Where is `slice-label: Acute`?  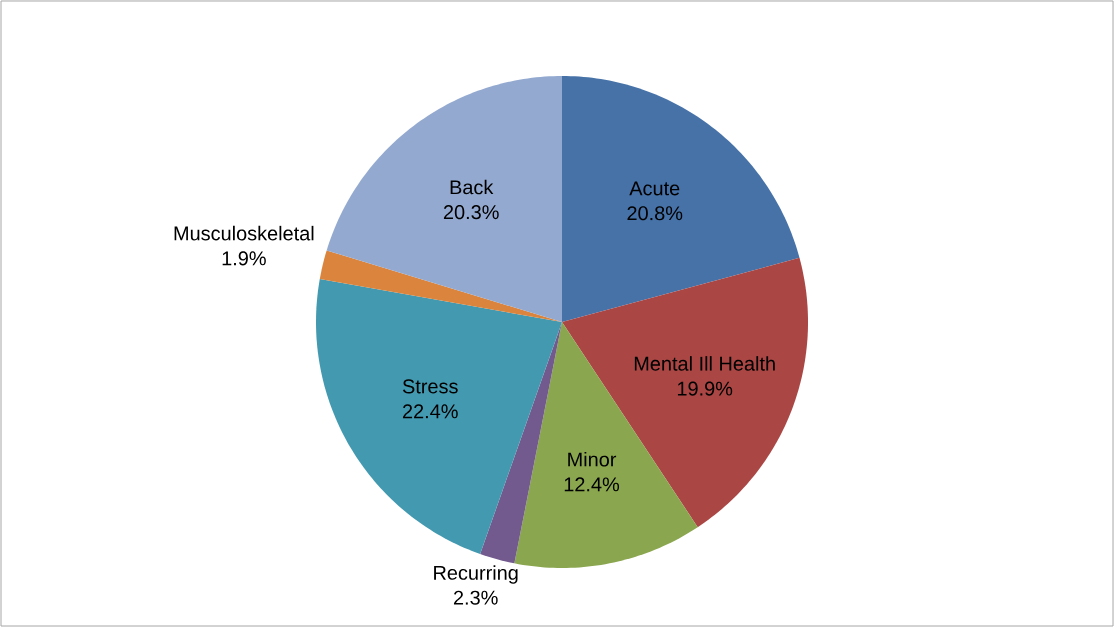 slice-label: Acute is located at coordinates (654, 188).